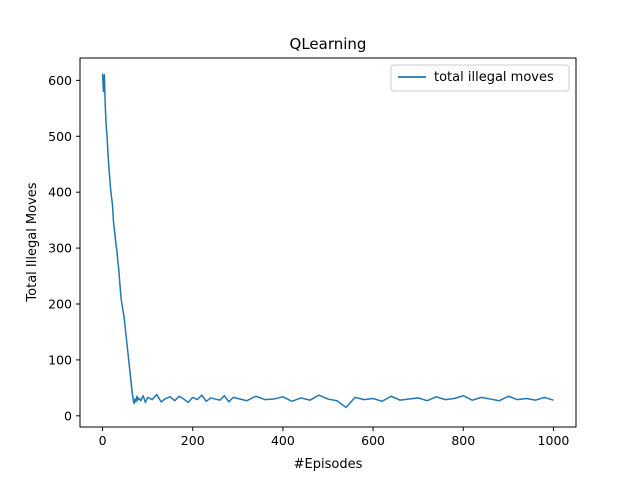  Describe the element at coordinates (60, 192) in the screenshot. I see `y-tick-label: 400` at that location.